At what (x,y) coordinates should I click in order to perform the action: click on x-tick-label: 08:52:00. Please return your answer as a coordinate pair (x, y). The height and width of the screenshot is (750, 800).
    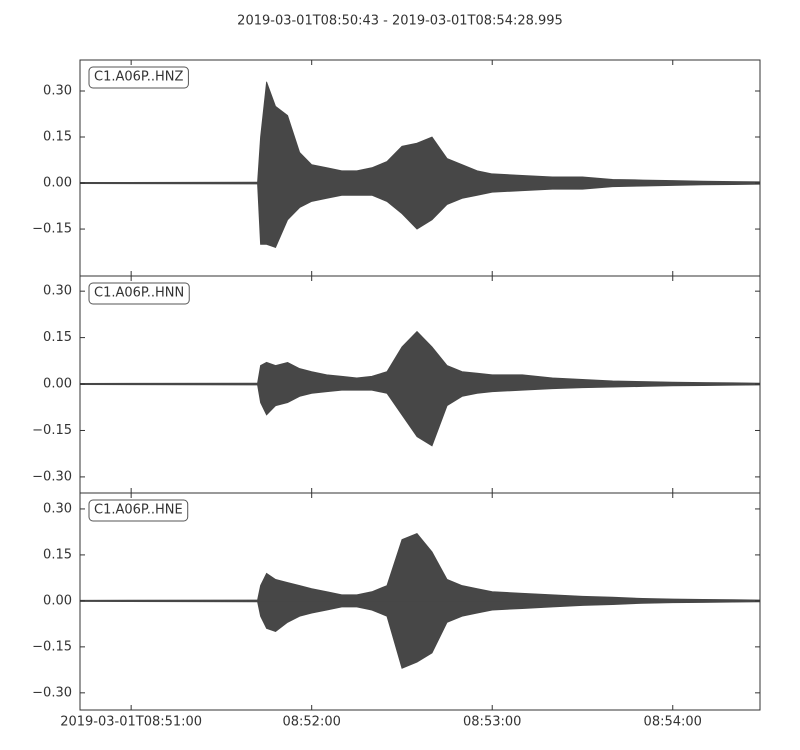
    Looking at the image, I should click on (311, 722).